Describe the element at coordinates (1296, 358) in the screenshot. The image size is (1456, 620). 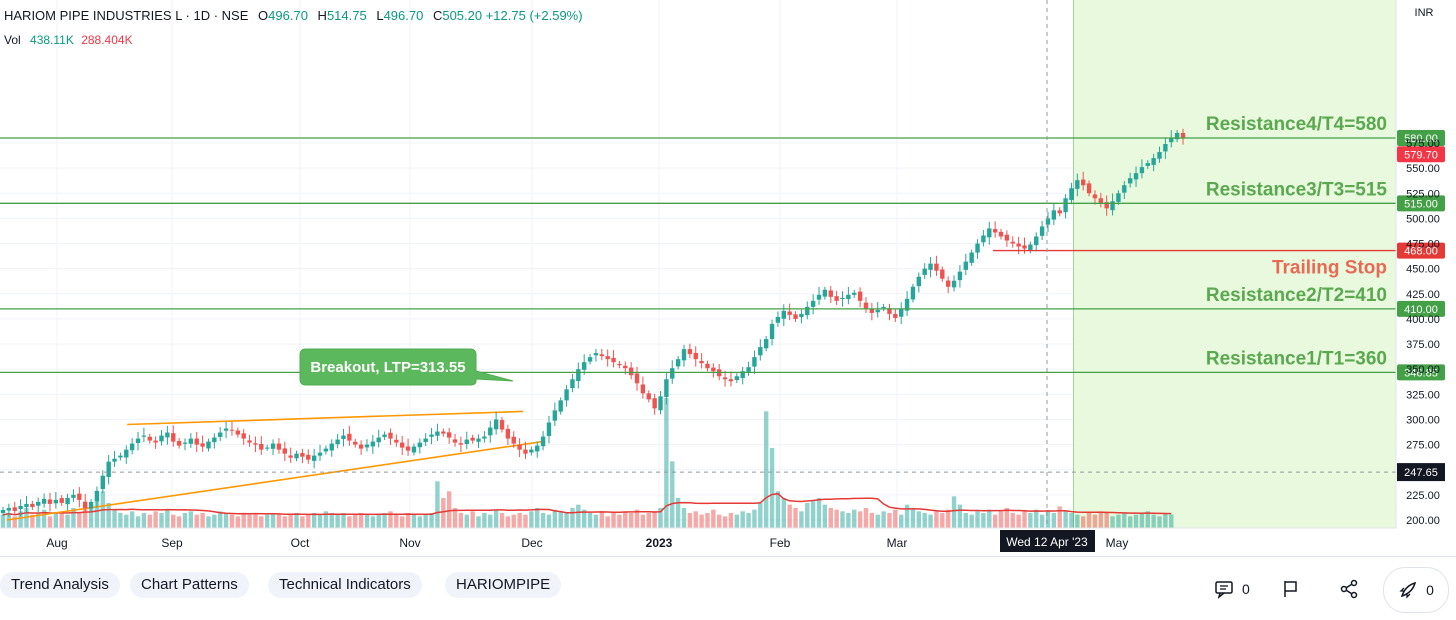
I see `resistance-label: Resistance1/T1=360` at that location.